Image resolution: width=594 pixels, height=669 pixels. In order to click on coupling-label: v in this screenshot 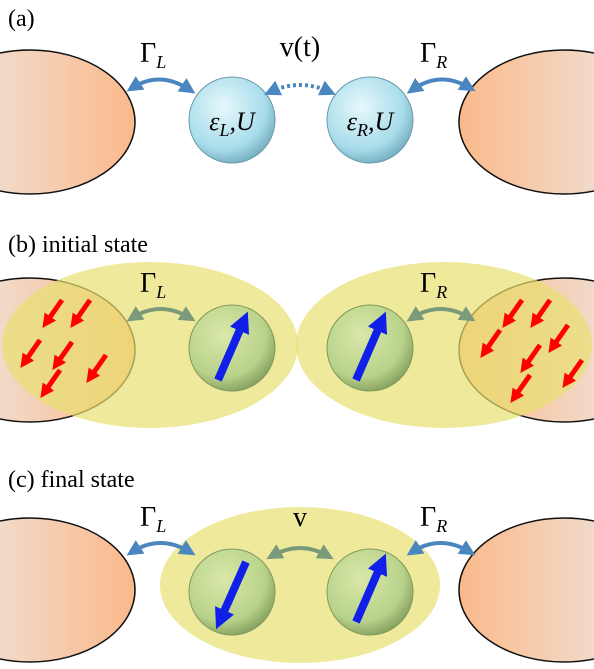, I will do `click(300, 517)`.